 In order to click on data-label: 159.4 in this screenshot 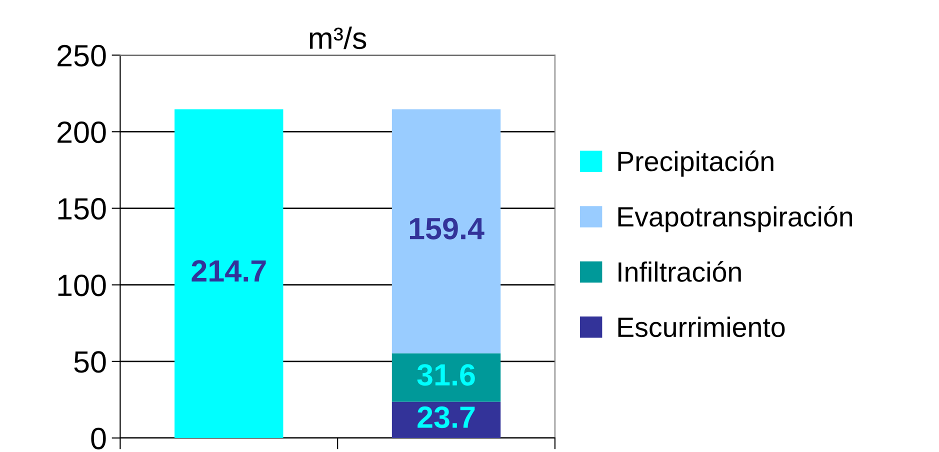, I will do `click(447, 229)`.